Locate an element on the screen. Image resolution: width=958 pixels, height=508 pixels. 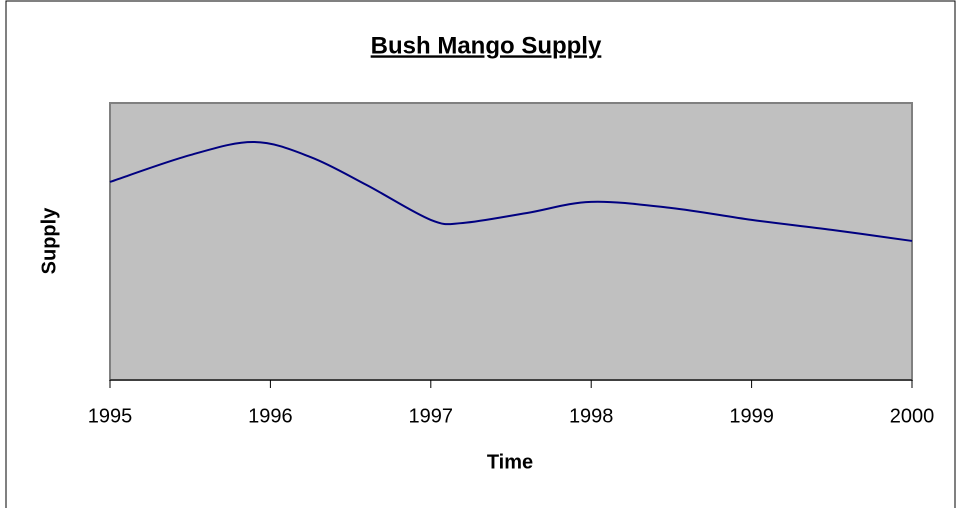
x-axis-label: Time is located at coordinates (510, 462).